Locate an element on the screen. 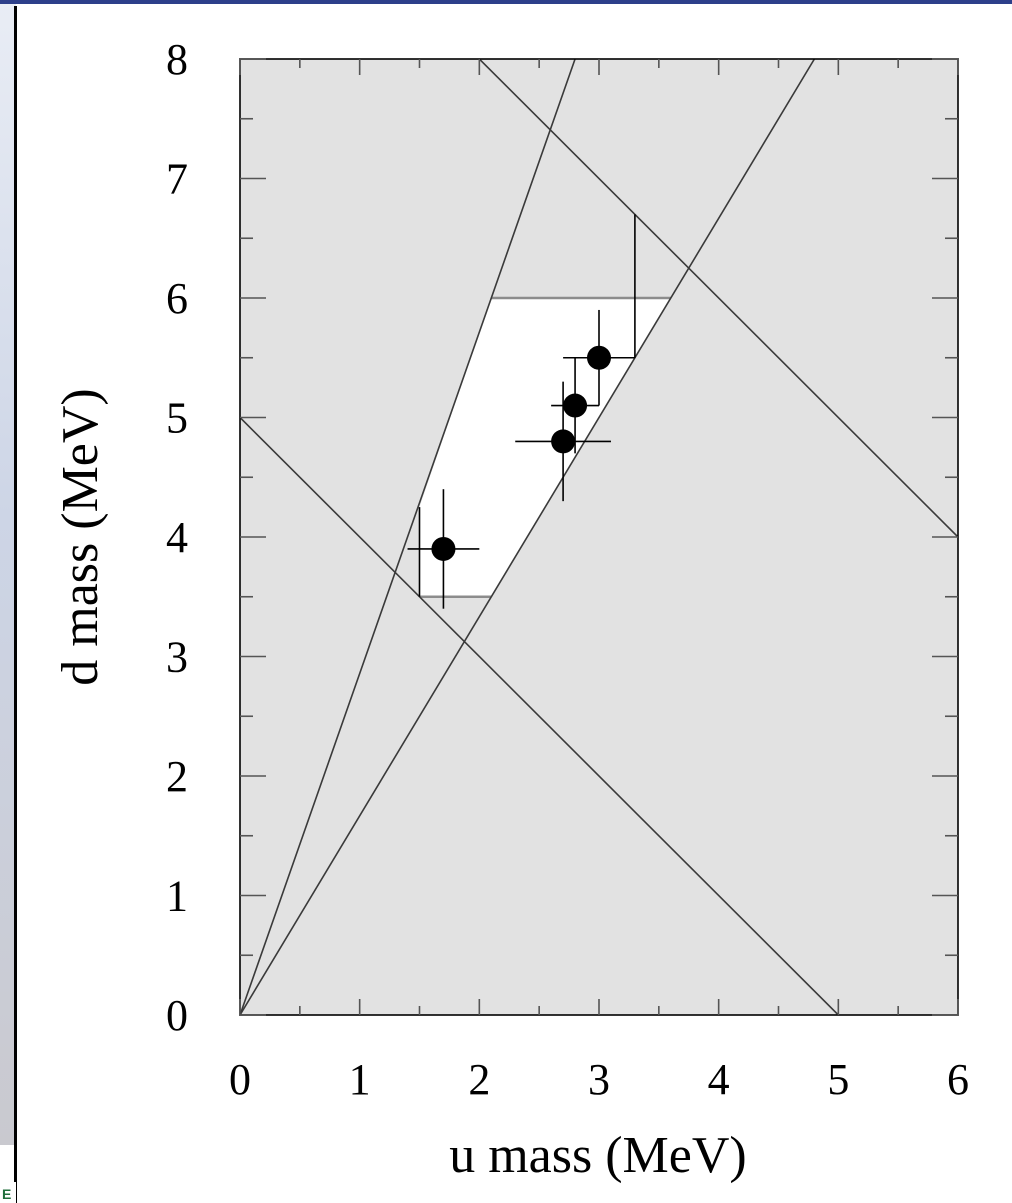 The width and height of the screenshot is (1012, 1203). x-tick-label: 4 is located at coordinates (719, 1079).